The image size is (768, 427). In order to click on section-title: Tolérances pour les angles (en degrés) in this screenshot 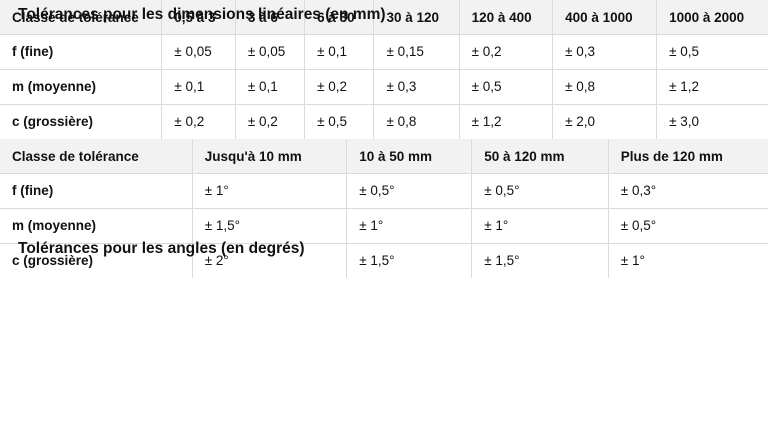, I will do `click(161, 248)`.